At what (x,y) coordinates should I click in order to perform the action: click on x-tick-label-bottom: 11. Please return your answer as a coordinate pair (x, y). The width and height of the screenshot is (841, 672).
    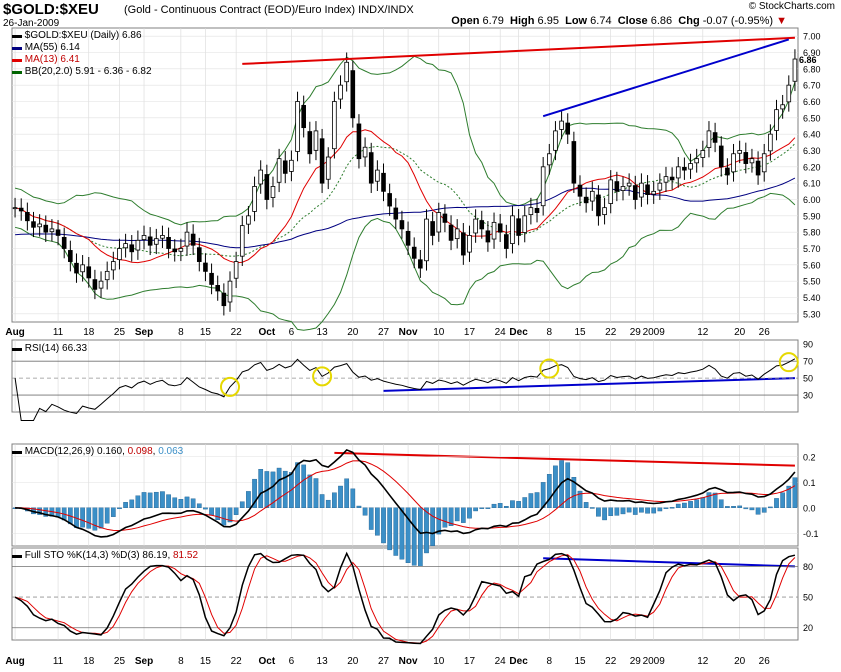
    Looking at the image, I should click on (58, 661).